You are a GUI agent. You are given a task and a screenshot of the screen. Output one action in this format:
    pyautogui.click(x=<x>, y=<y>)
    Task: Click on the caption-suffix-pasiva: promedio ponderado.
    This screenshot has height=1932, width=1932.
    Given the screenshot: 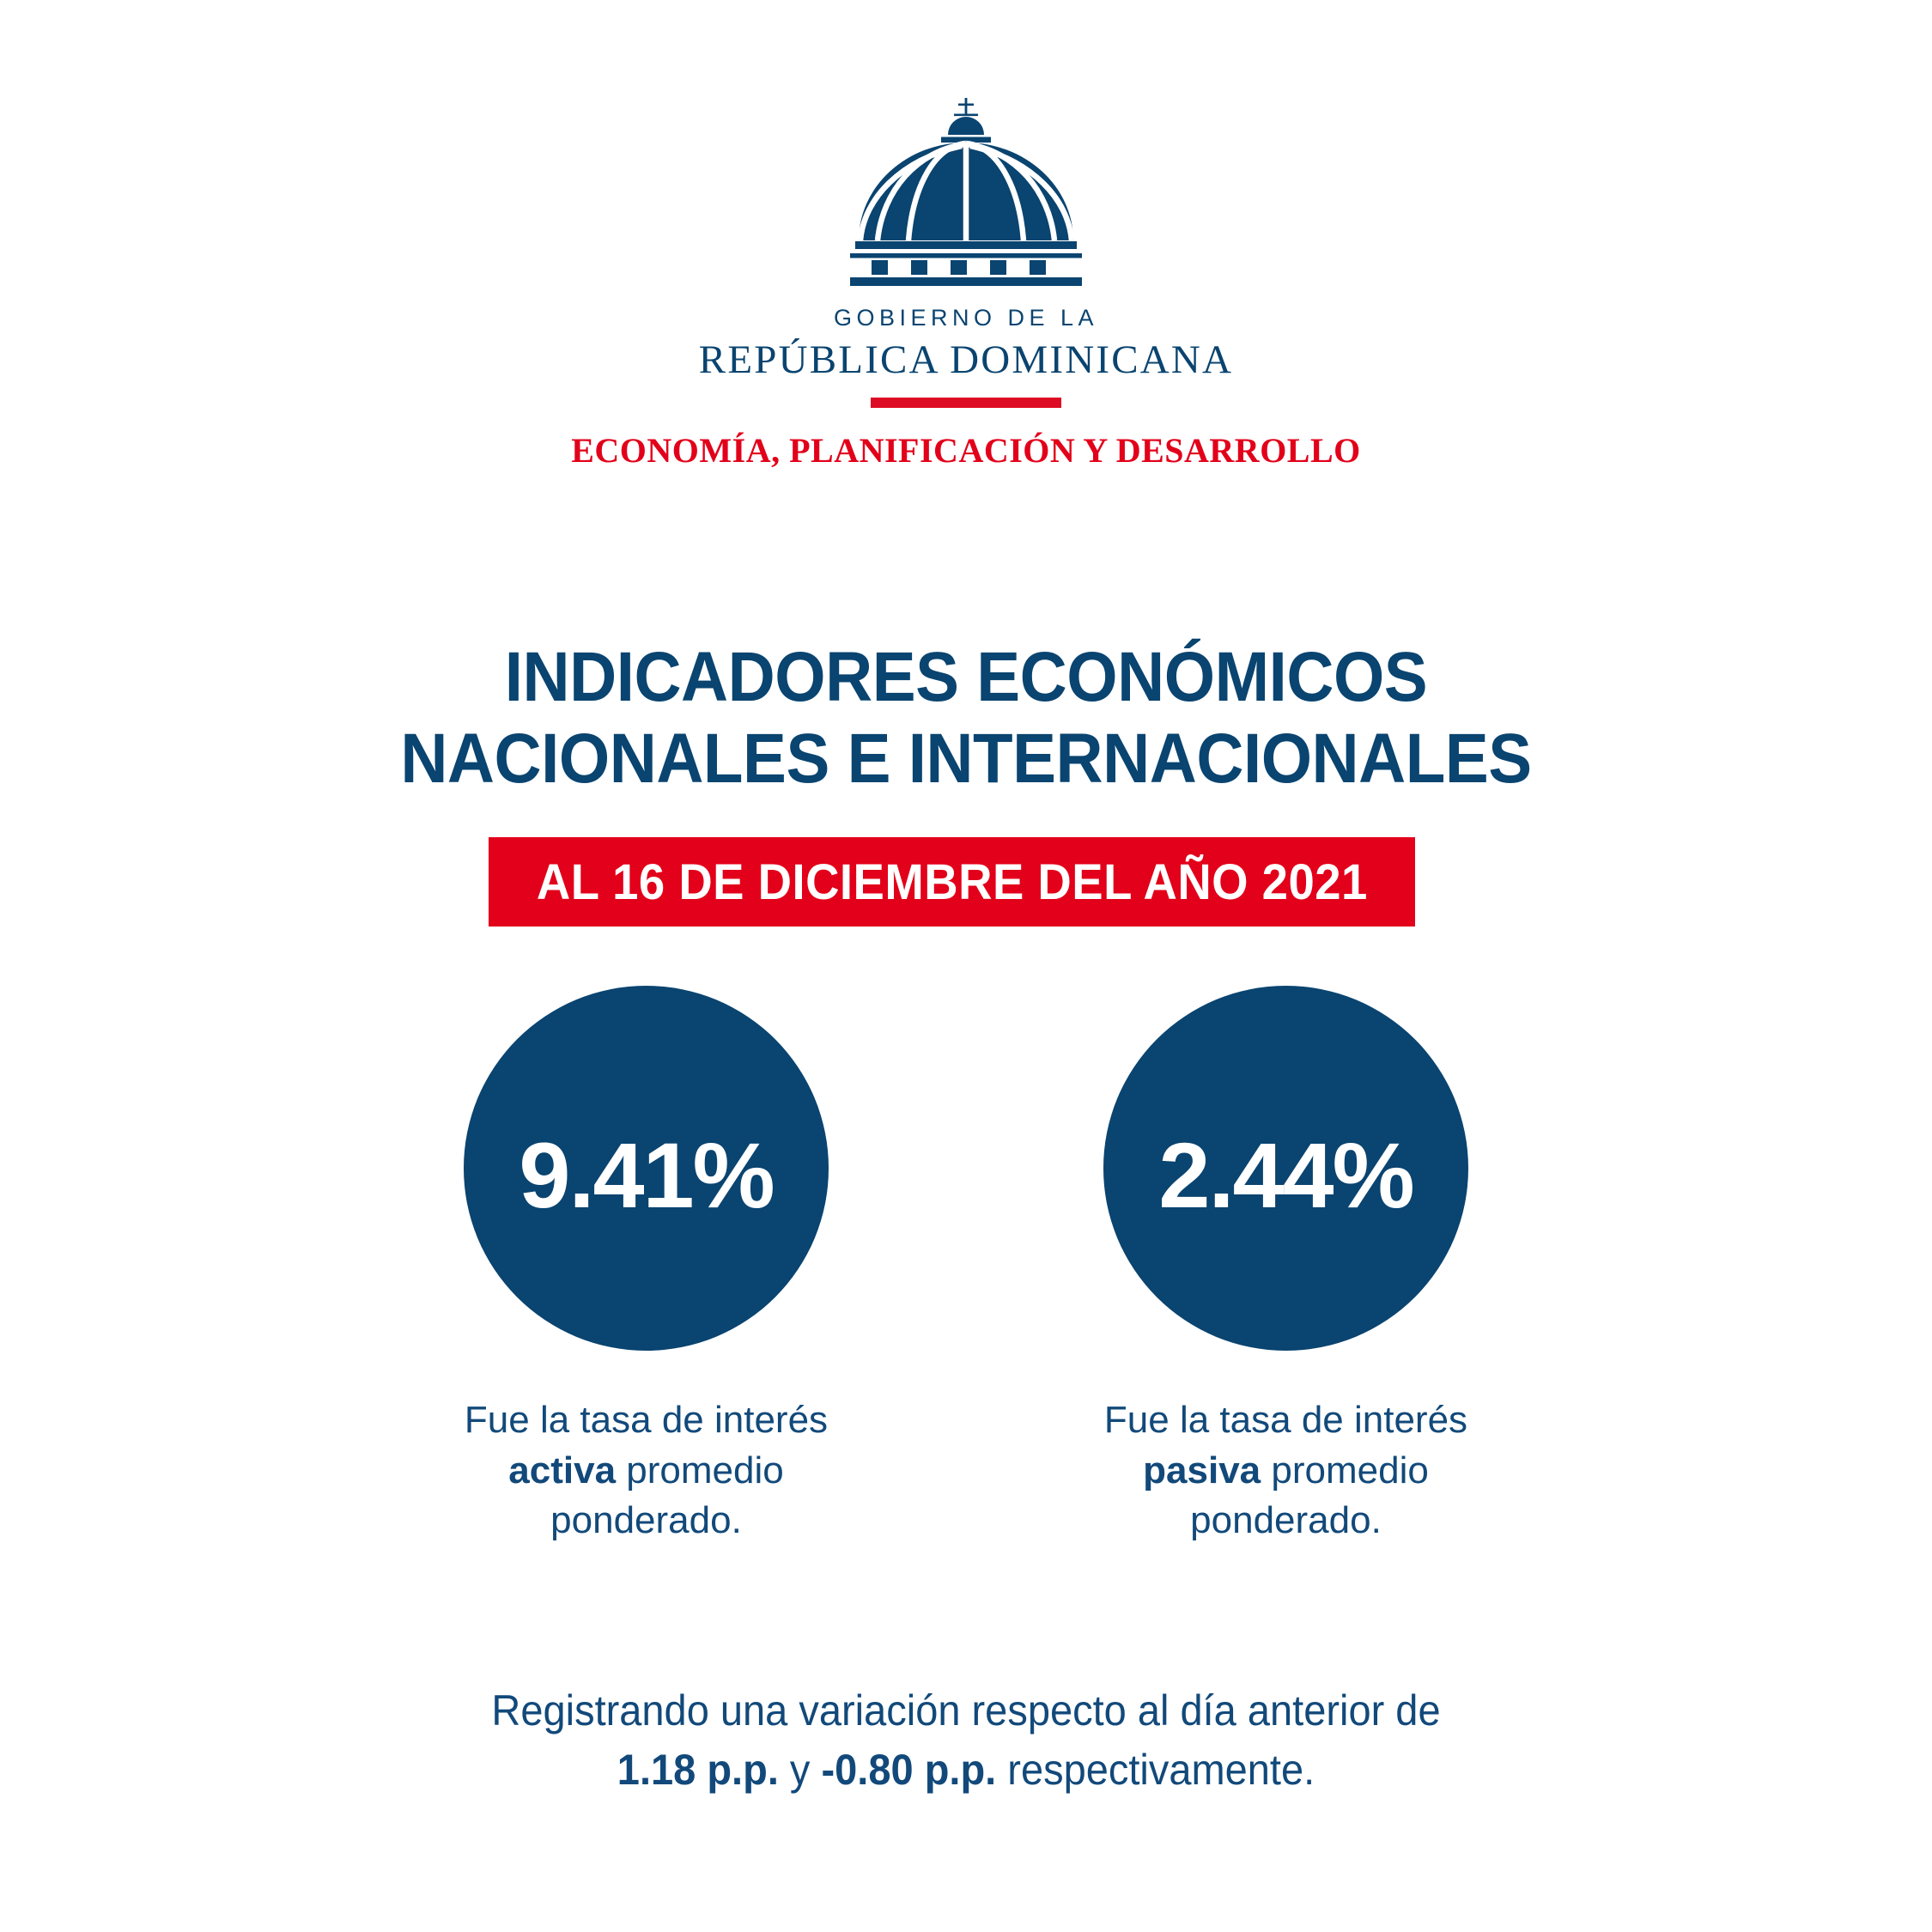 What is the action you would take?
    pyautogui.click(x=1309, y=1495)
    